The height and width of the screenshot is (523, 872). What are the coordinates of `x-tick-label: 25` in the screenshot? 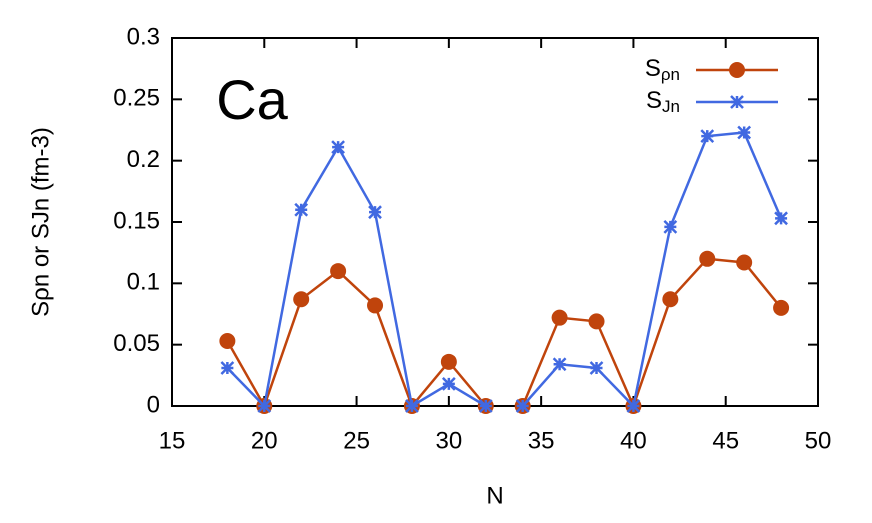 It's located at (356, 440).